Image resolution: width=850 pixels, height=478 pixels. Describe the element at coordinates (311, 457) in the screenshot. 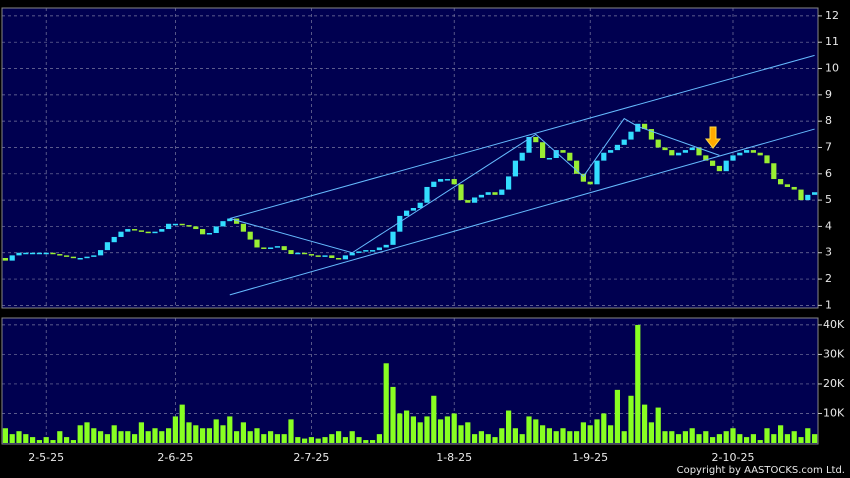

I see `x-tick-label: 2-7-25` at that location.